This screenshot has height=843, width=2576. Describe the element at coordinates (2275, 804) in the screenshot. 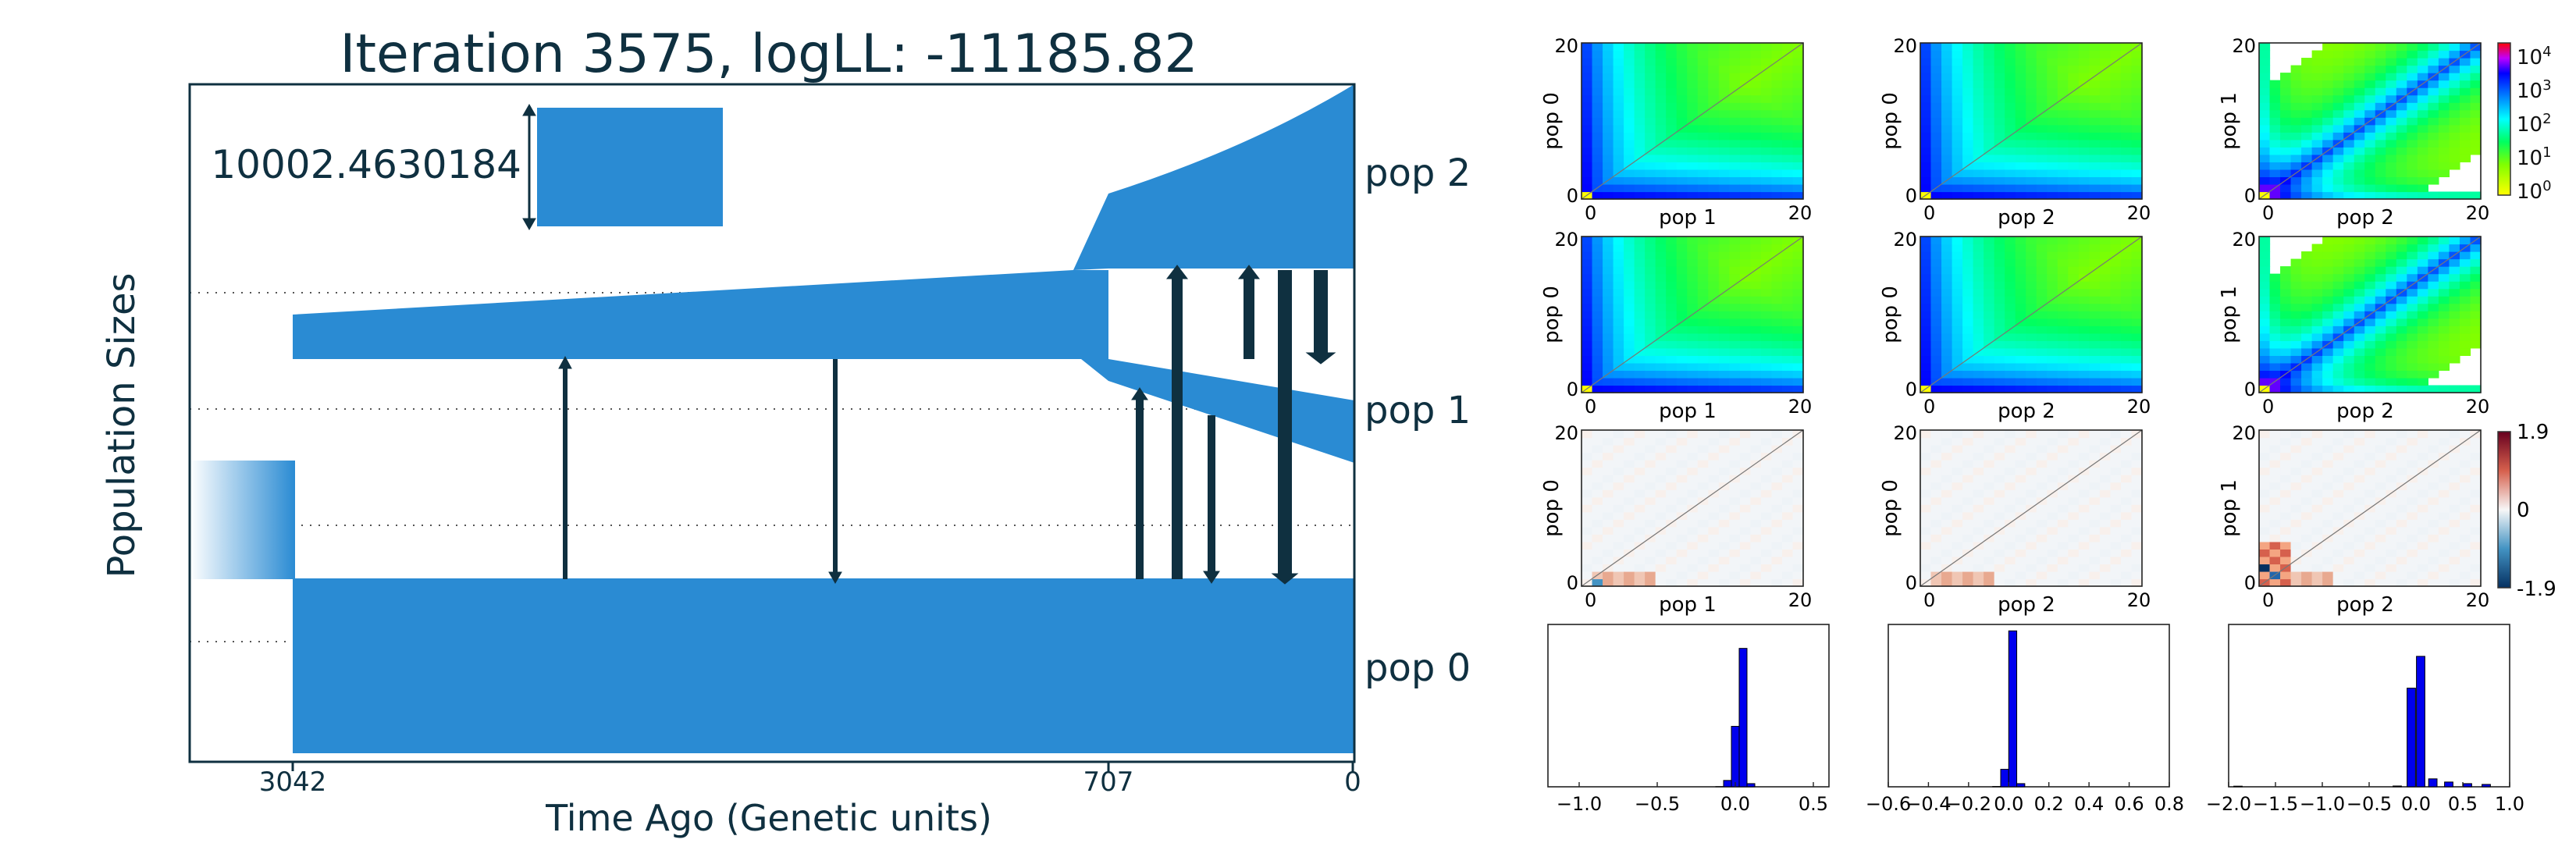

I see `histogram-tick-label: −1.5` at that location.